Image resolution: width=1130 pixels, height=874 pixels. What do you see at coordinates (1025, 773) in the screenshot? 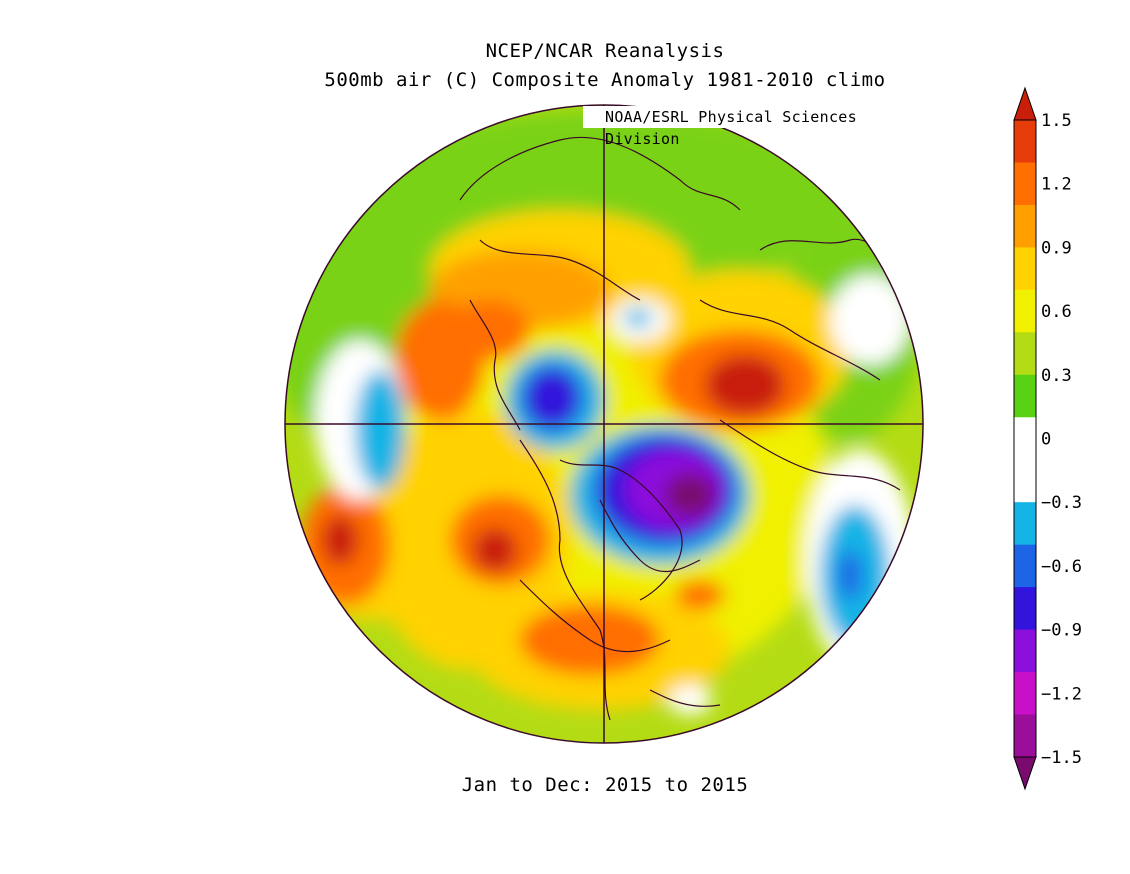
I see `colorbar-min-arrow` at bounding box center [1025, 773].